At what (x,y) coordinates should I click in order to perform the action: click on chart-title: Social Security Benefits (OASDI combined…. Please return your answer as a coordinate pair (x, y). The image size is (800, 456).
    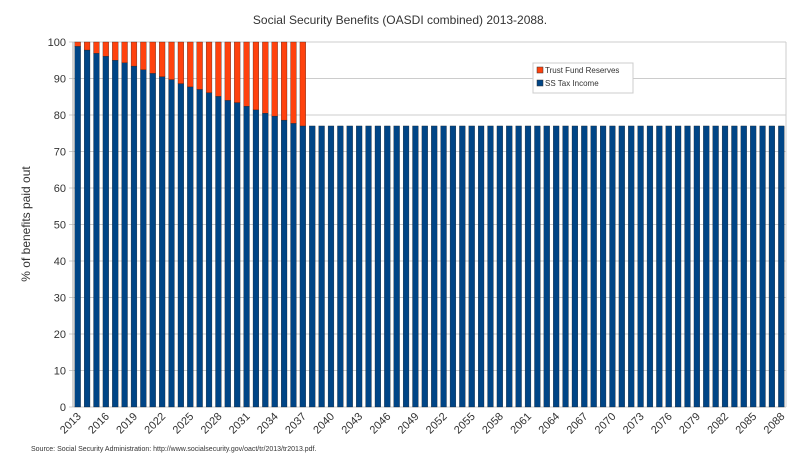
    Looking at the image, I should click on (400, 20).